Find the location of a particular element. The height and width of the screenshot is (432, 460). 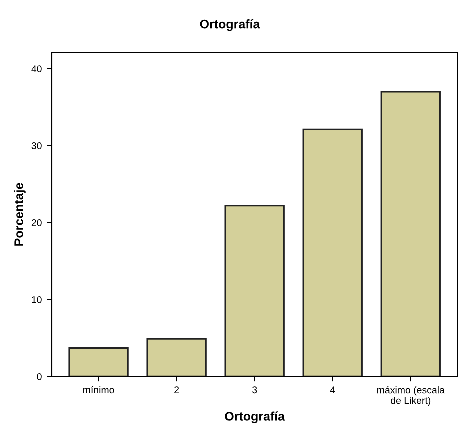

y-tick-label: 40 is located at coordinates (37, 69).